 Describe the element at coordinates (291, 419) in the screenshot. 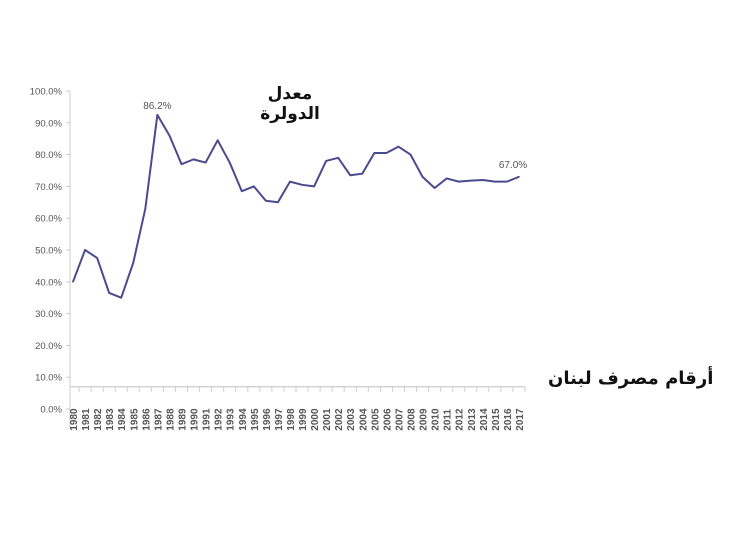

I see `x-tick-label: 1998` at that location.